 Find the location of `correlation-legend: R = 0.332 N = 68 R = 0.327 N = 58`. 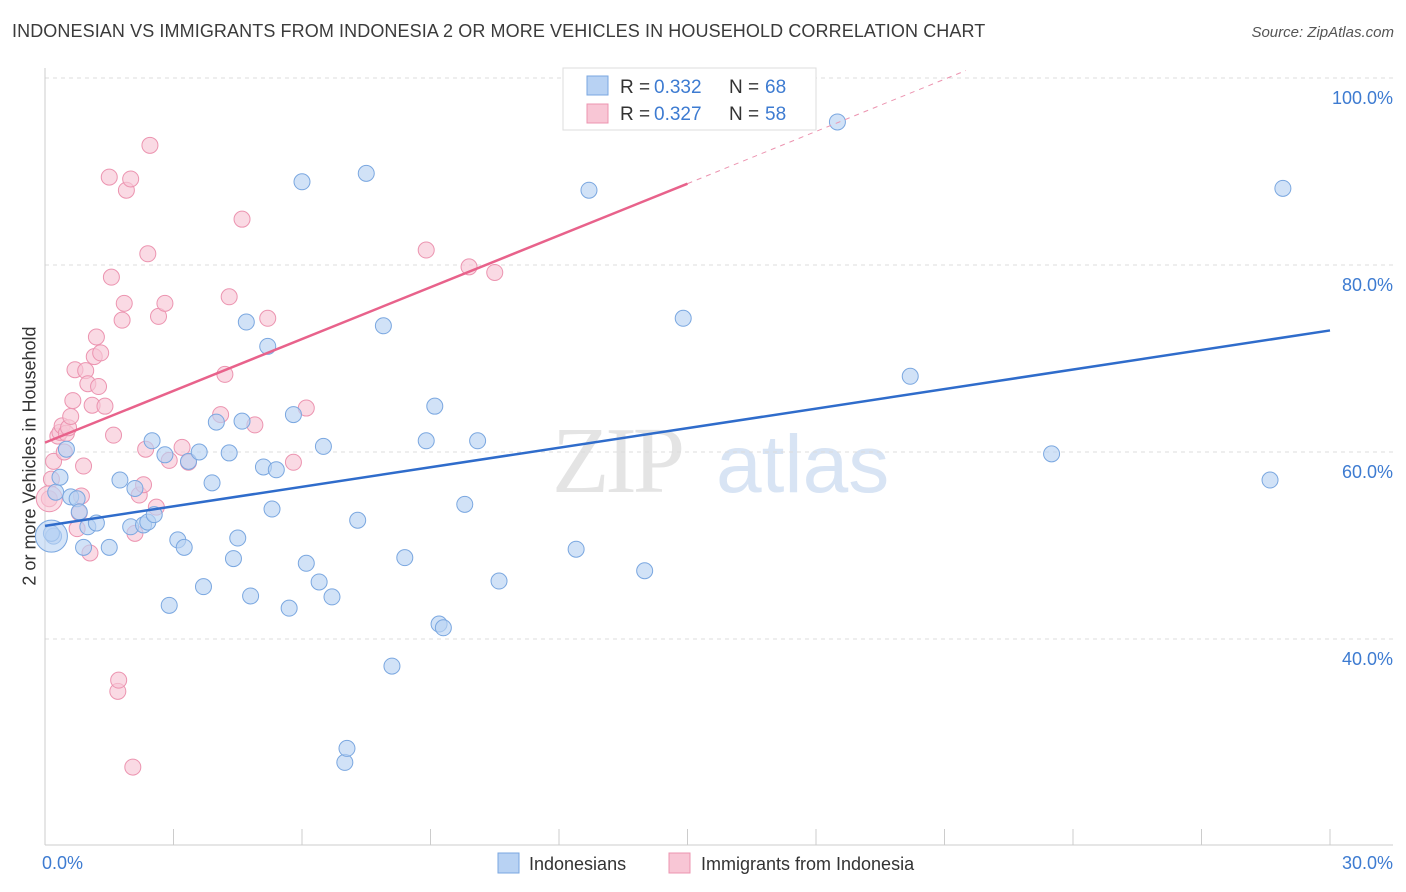

correlation-legend: R = 0.332 N = 68 R = 0.327 N = 58 is located at coordinates (689, 99).